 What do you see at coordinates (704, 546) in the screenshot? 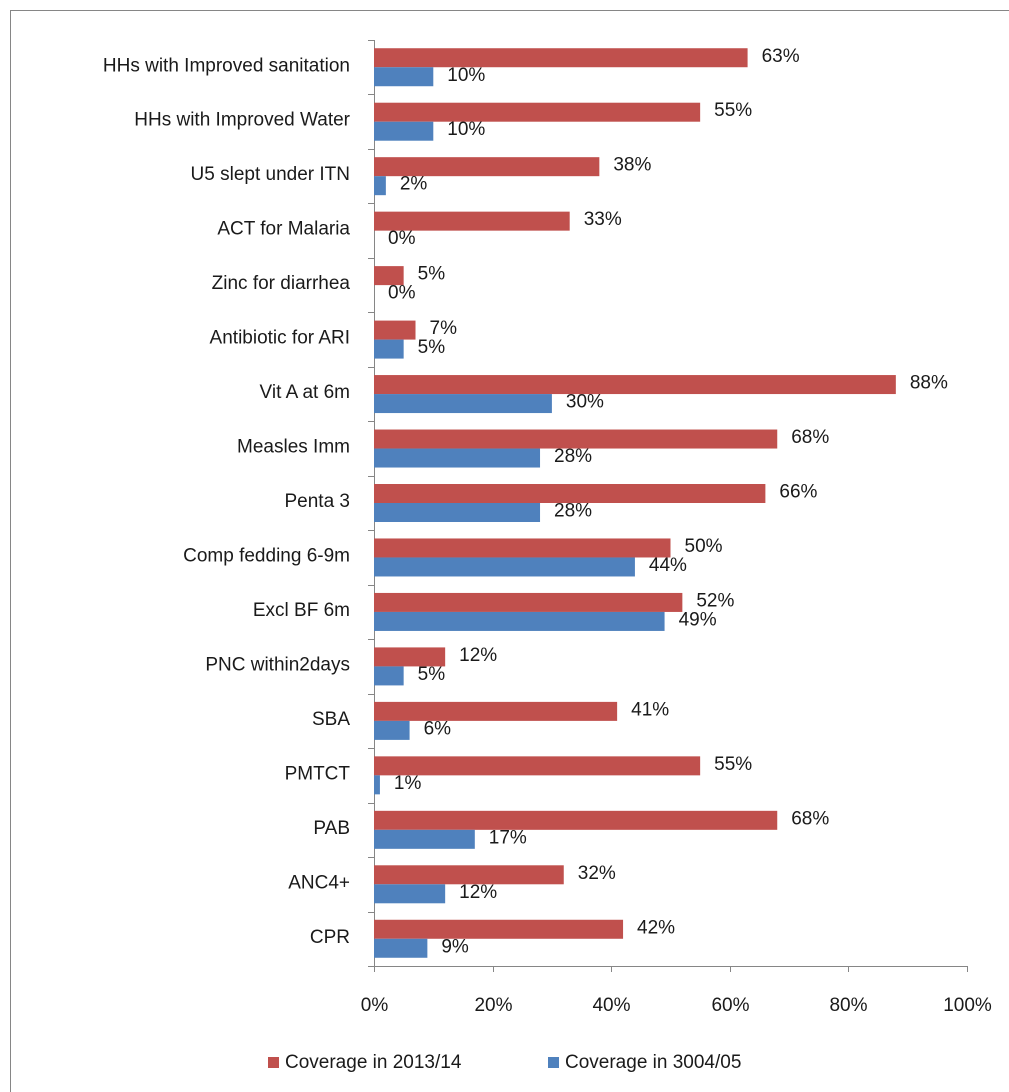
I see `data-label: 50%` at bounding box center [704, 546].